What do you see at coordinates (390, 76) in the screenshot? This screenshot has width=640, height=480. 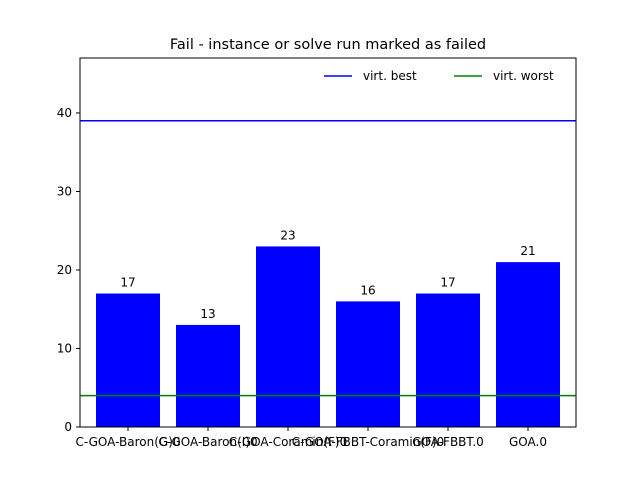 I see `legend-entry-label: virt. best` at bounding box center [390, 76].